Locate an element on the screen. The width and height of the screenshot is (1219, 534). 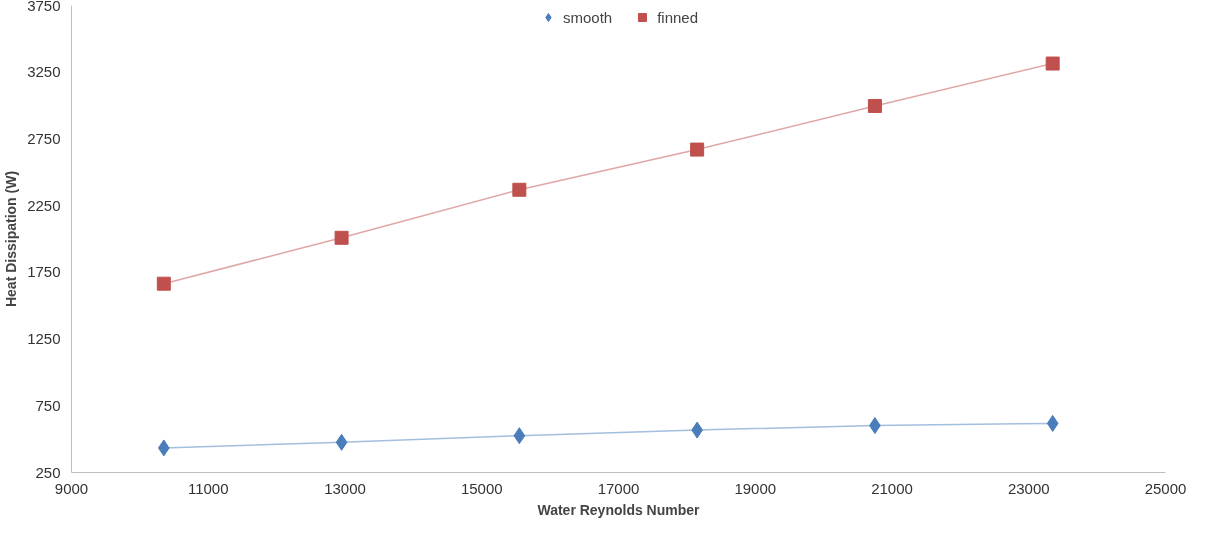
x-axis-title: Water Reynolds Number is located at coordinates (619, 509).